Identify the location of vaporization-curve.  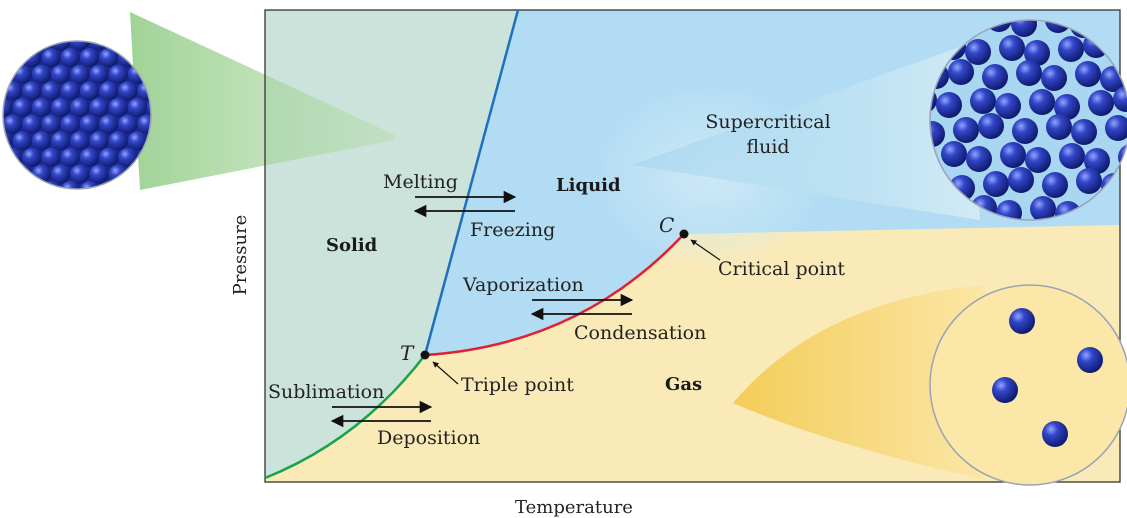
(554, 295).